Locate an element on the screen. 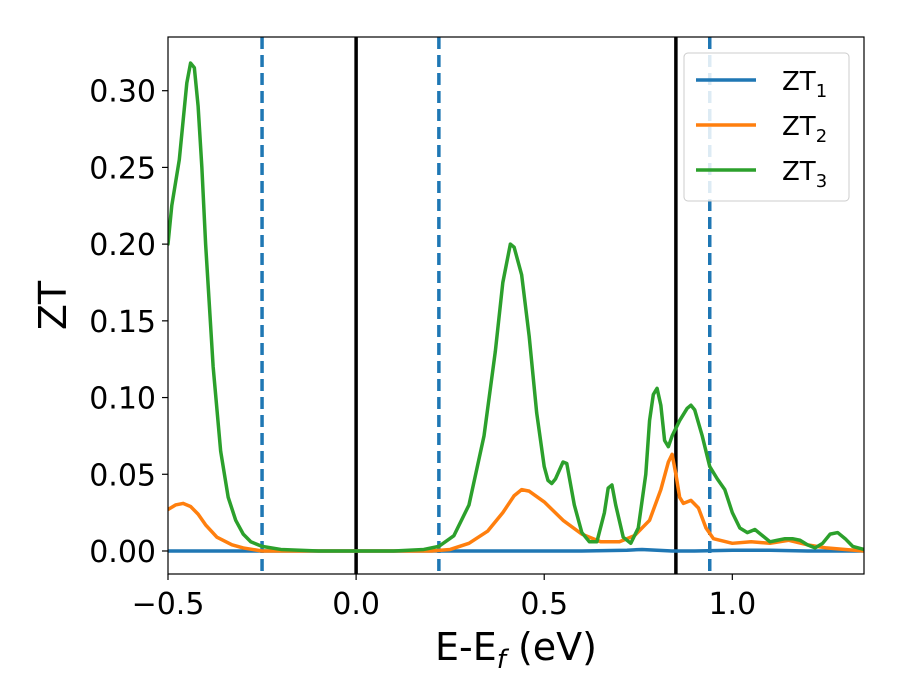  legend: ZT1 ZT2 ZT3 is located at coordinates (766, 127).